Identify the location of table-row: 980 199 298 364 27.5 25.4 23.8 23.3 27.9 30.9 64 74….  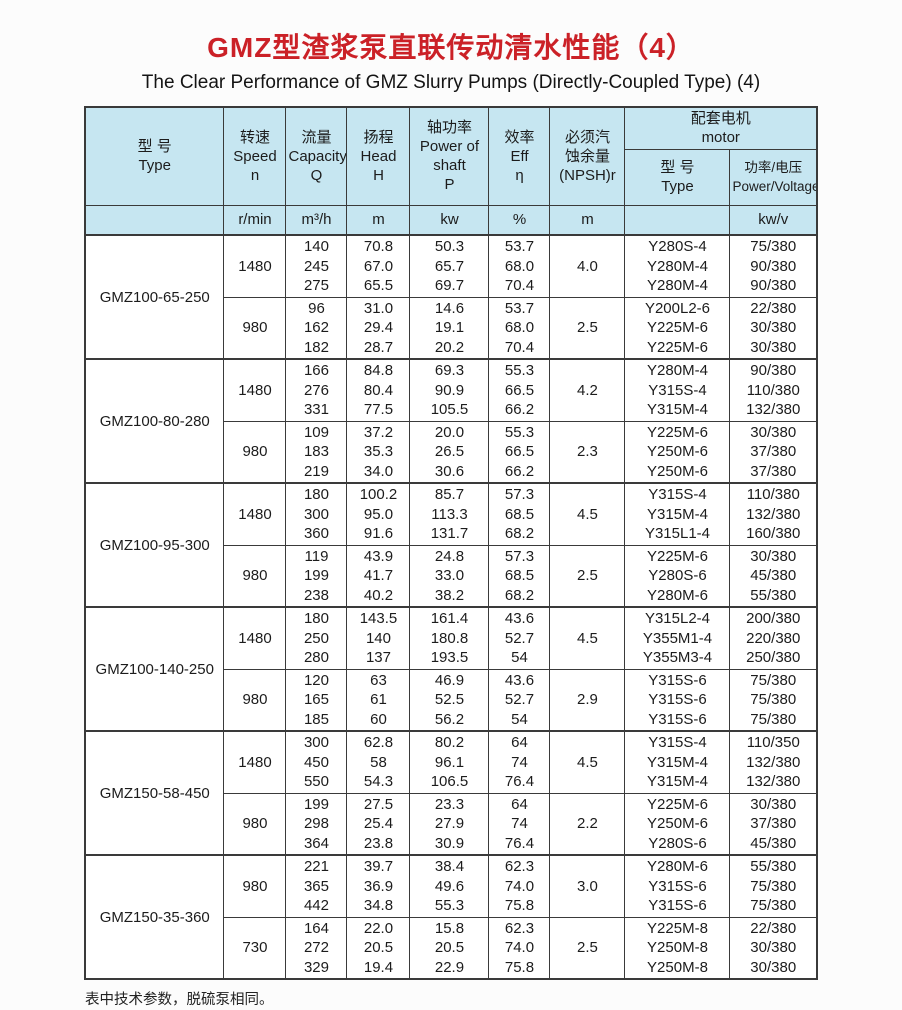
(451, 824).